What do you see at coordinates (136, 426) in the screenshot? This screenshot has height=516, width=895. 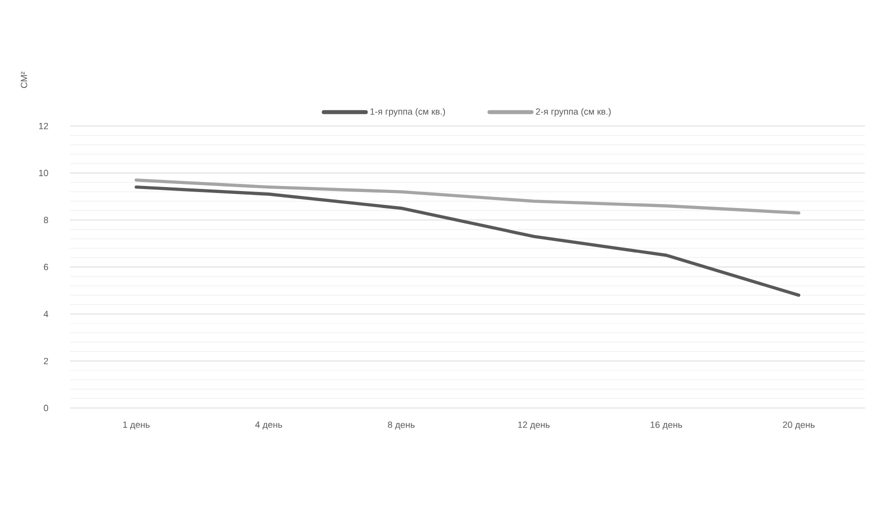 I see `x-tick-label: 1 день` at bounding box center [136, 426].